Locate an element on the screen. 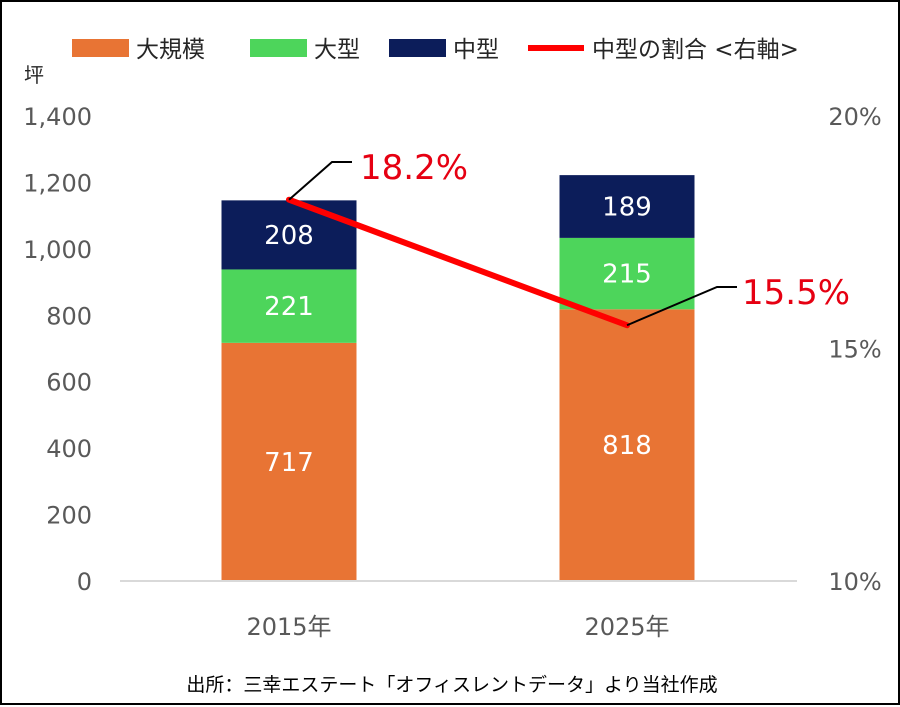 This screenshot has height=707, width=900. x-axis-ticks: 2015年 2025年 is located at coordinates (457, 627).